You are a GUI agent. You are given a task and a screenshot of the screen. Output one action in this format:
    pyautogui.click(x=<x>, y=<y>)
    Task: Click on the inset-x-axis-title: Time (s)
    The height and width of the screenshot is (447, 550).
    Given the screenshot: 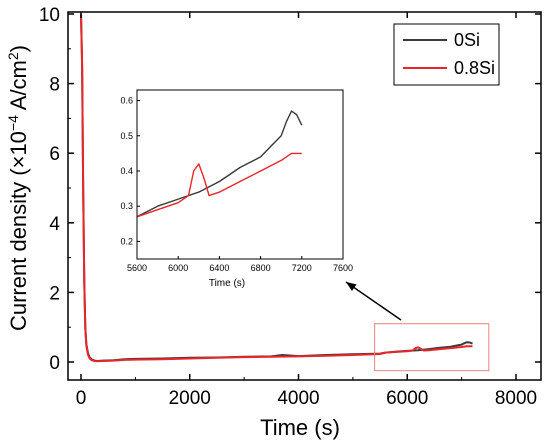 What is the action you would take?
    pyautogui.click(x=227, y=283)
    